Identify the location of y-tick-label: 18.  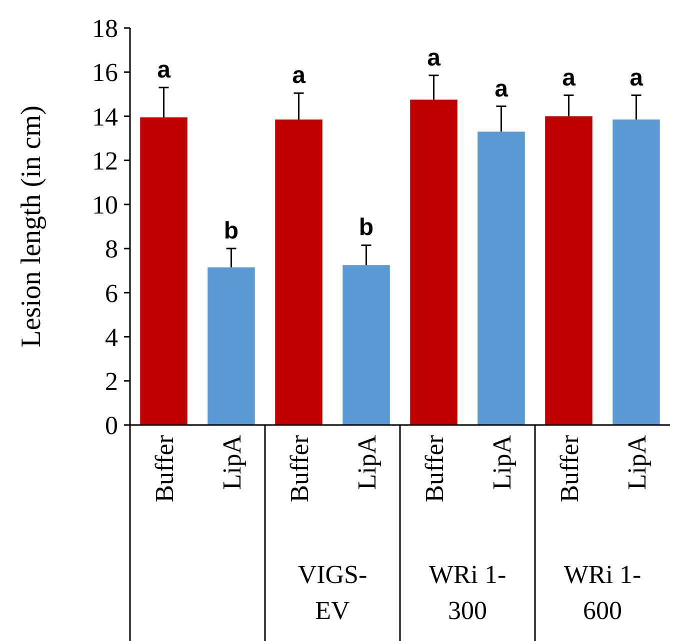
(105, 29).